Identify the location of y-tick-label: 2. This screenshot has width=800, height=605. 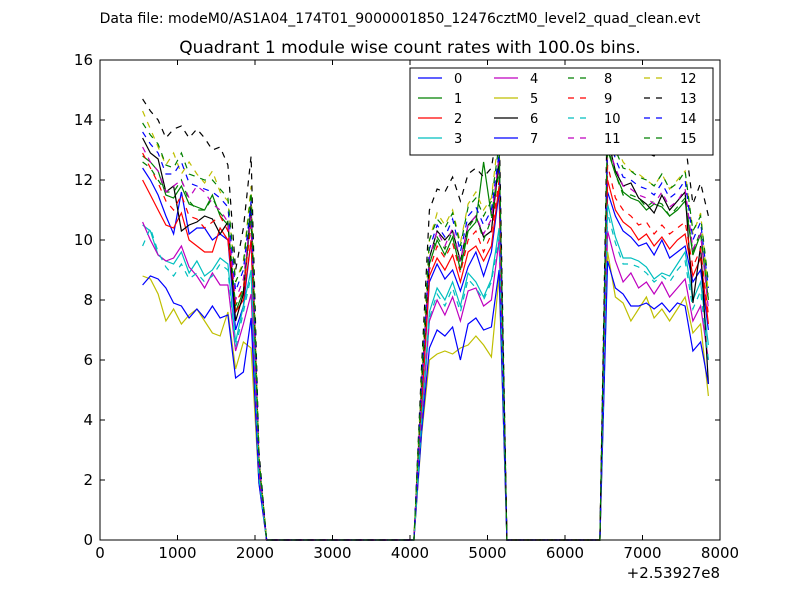
(88, 480).